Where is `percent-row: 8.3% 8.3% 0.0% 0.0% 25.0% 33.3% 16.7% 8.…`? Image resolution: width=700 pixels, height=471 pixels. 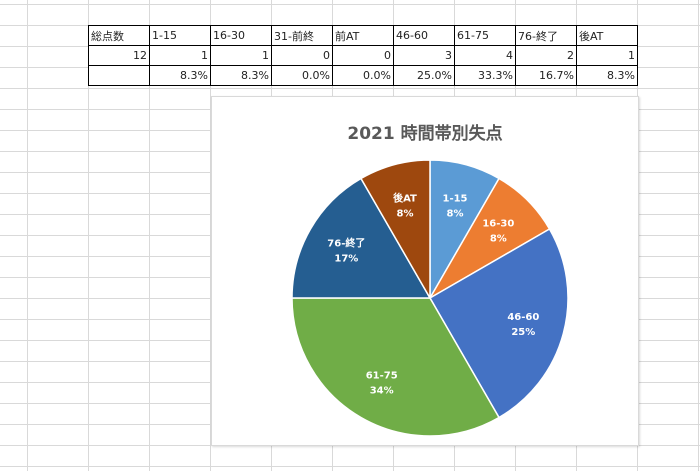 percent-row: 8.3% 8.3% 0.0% 0.0% 25.0% 33.3% 16.7% 8.… is located at coordinates (363, 75).